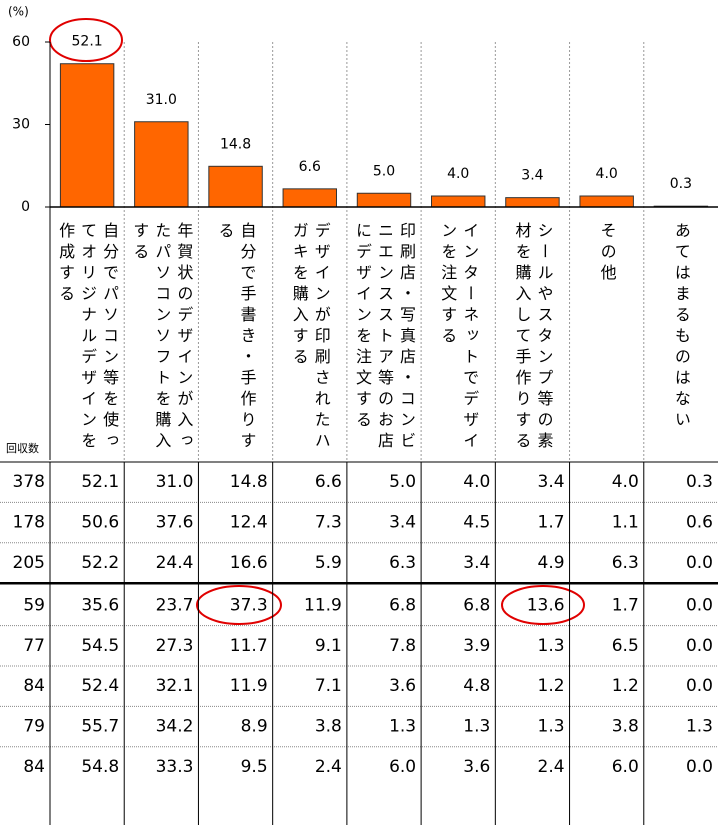  I want to click on table-cell: 12.4, so click(249, 523).